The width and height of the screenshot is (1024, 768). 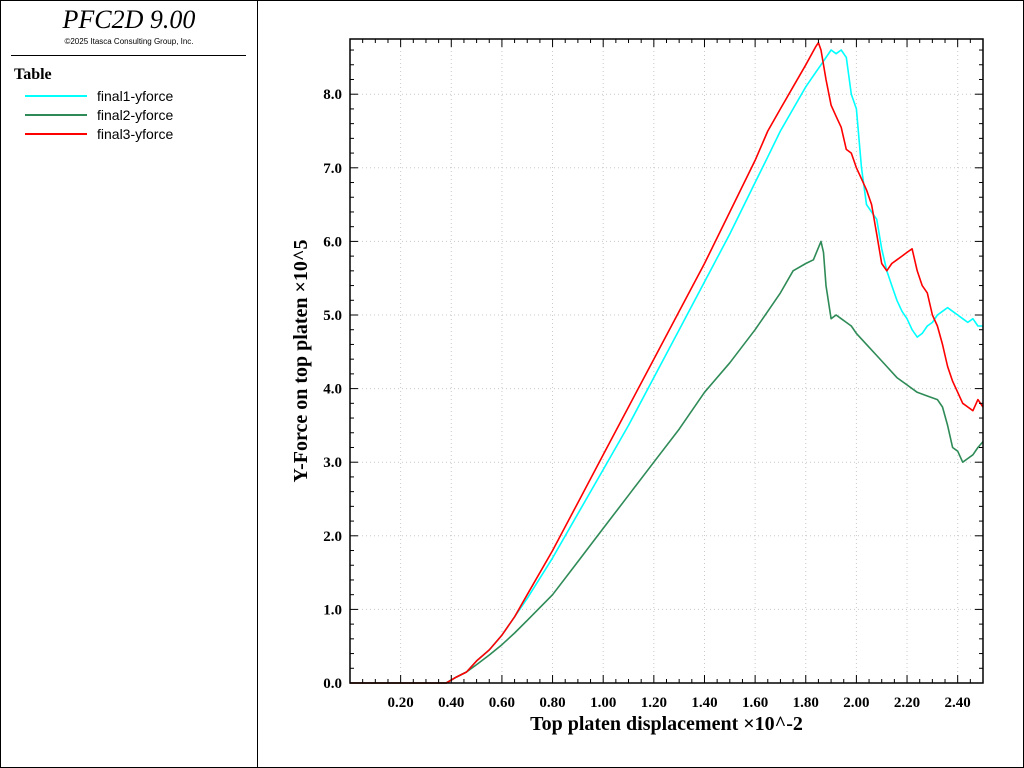 I want to click on x-tick-label: 1.00, so click(x=603, y=703).